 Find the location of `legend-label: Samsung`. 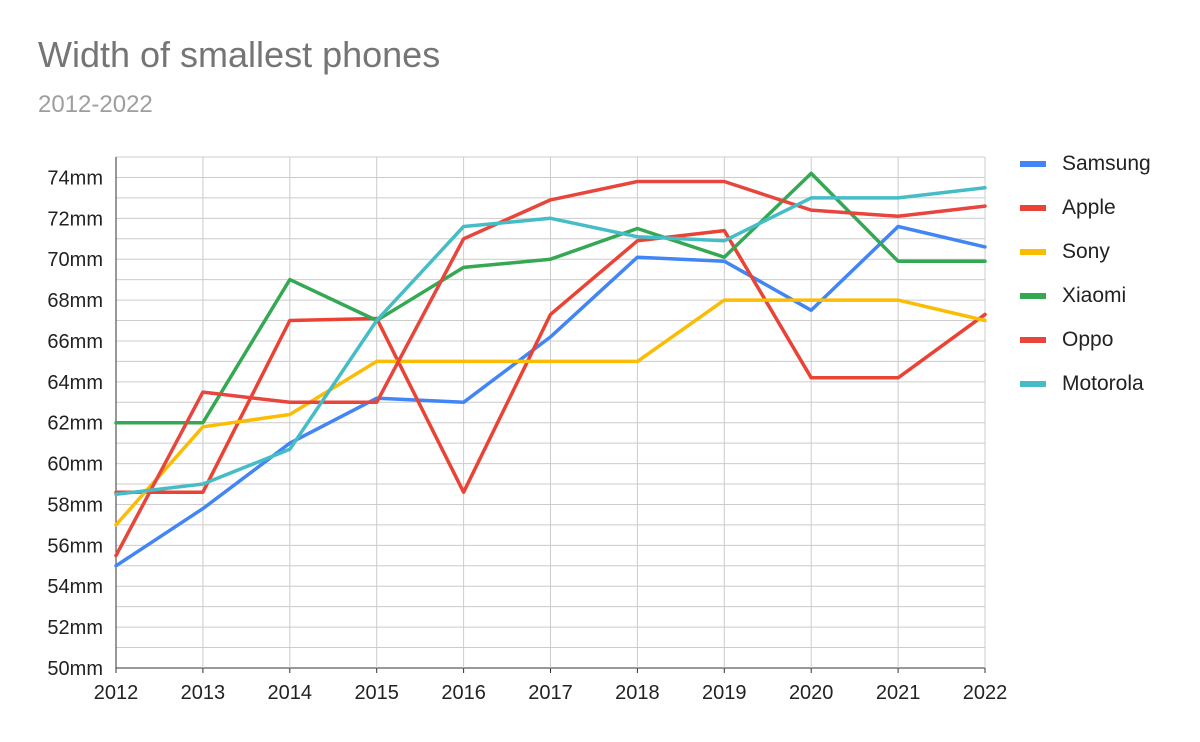

legend-label: Samsung is located at coordinates (1106, 163).